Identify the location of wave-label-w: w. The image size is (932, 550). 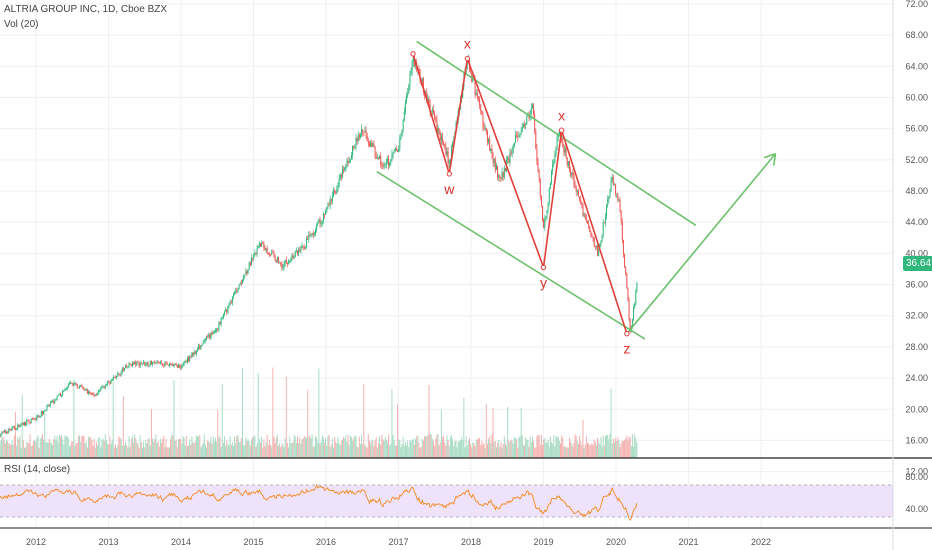
(449, 189).